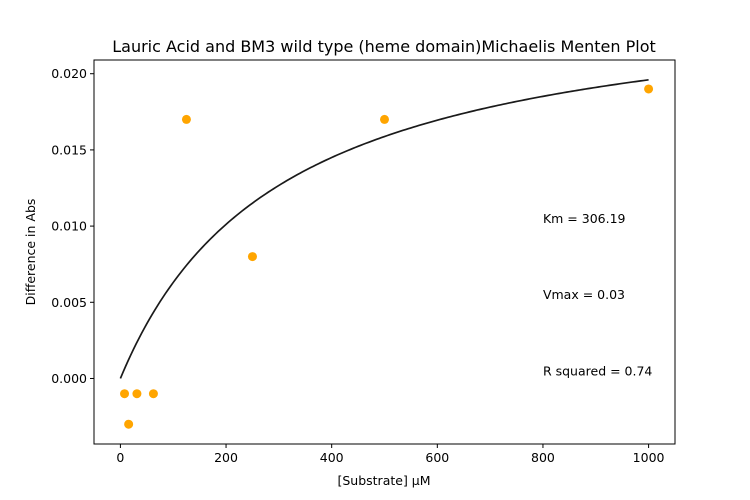 The image size is (750, 500). What do you see at coordinates (226, 457) in the screenshot?
I see `x-tick-label: 200` at bounding box center [226, 457].